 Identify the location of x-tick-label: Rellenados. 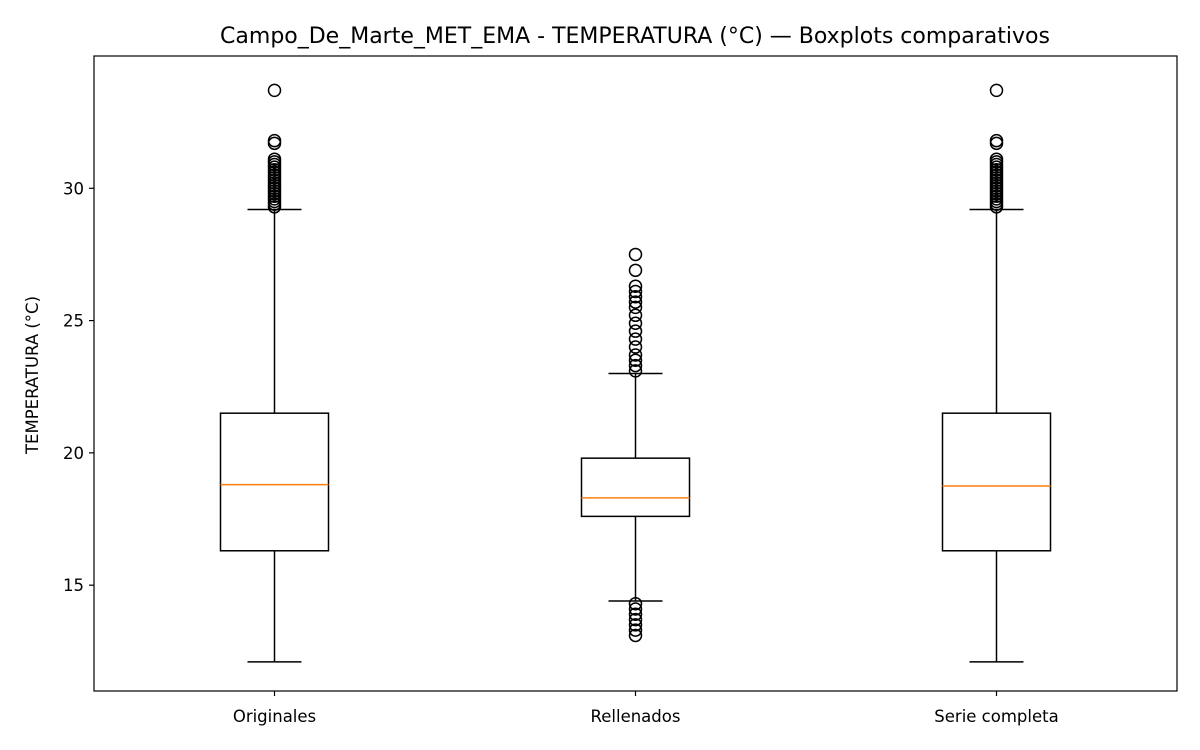
(636, 716).